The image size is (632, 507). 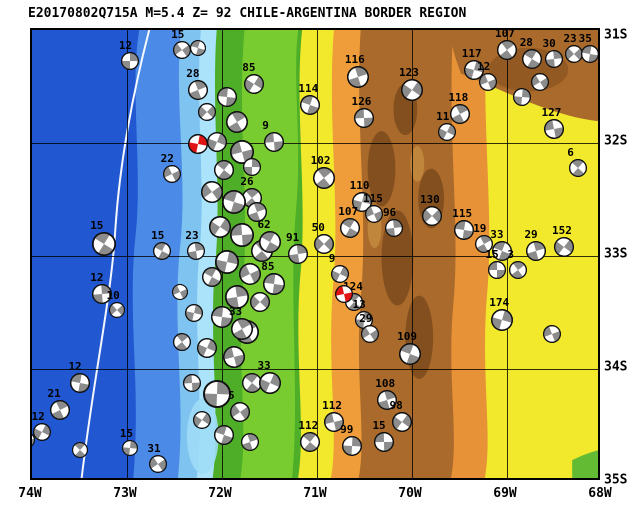 What do you see at coordinates (167, 158) in the screenshot?
I see `event-depth-label: 22` at bounding box center [167, 158].